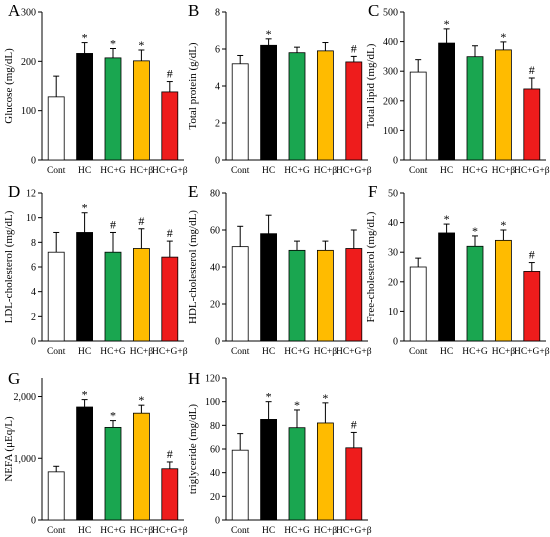  What do you see at coordinates (193, 86) in the screenshot?
I see `y-axis-title: Total protein (g/dL)` at bounding box center [193, 86].